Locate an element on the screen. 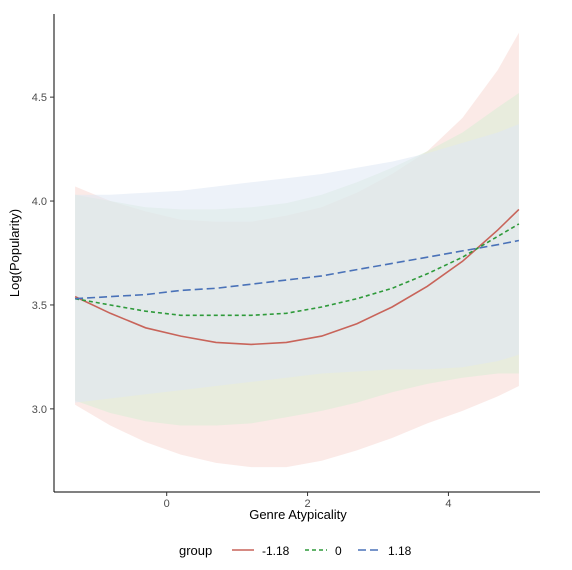  legend: group -1.18 0 1.18 is located at coordinates (295, 550).